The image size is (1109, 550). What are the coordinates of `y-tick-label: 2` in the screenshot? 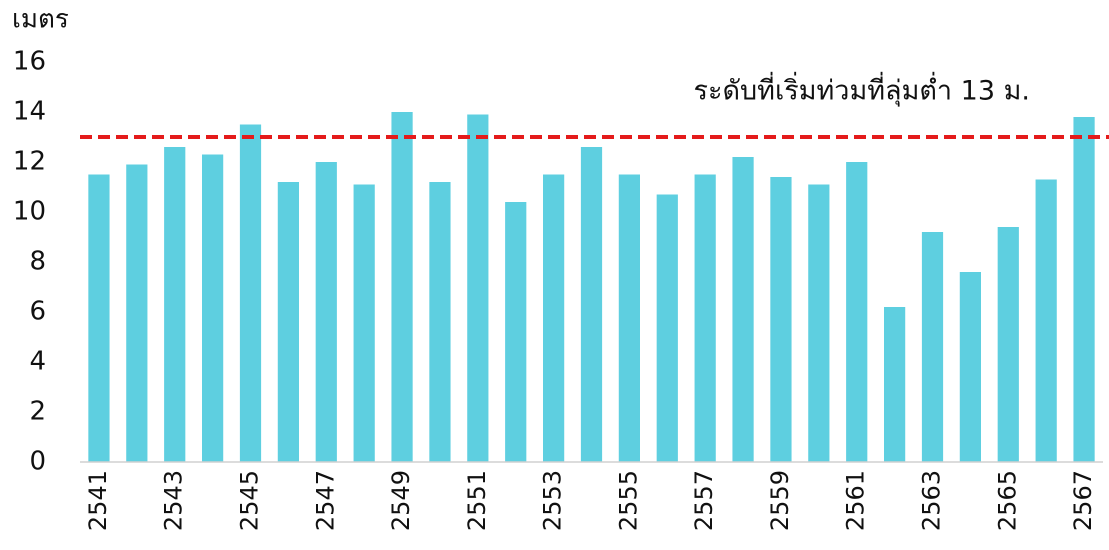 It's located at (37, 412).